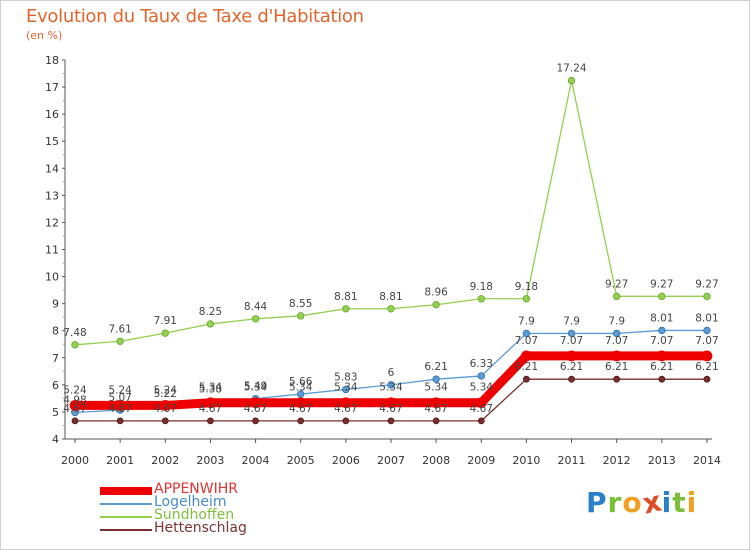 This screenshot has width=750, height=550. What do you see at coordinates (300, 304) in the screenshot?
I see `data-label-sundhoffen: 8.55` at bounding box center [300, 304].